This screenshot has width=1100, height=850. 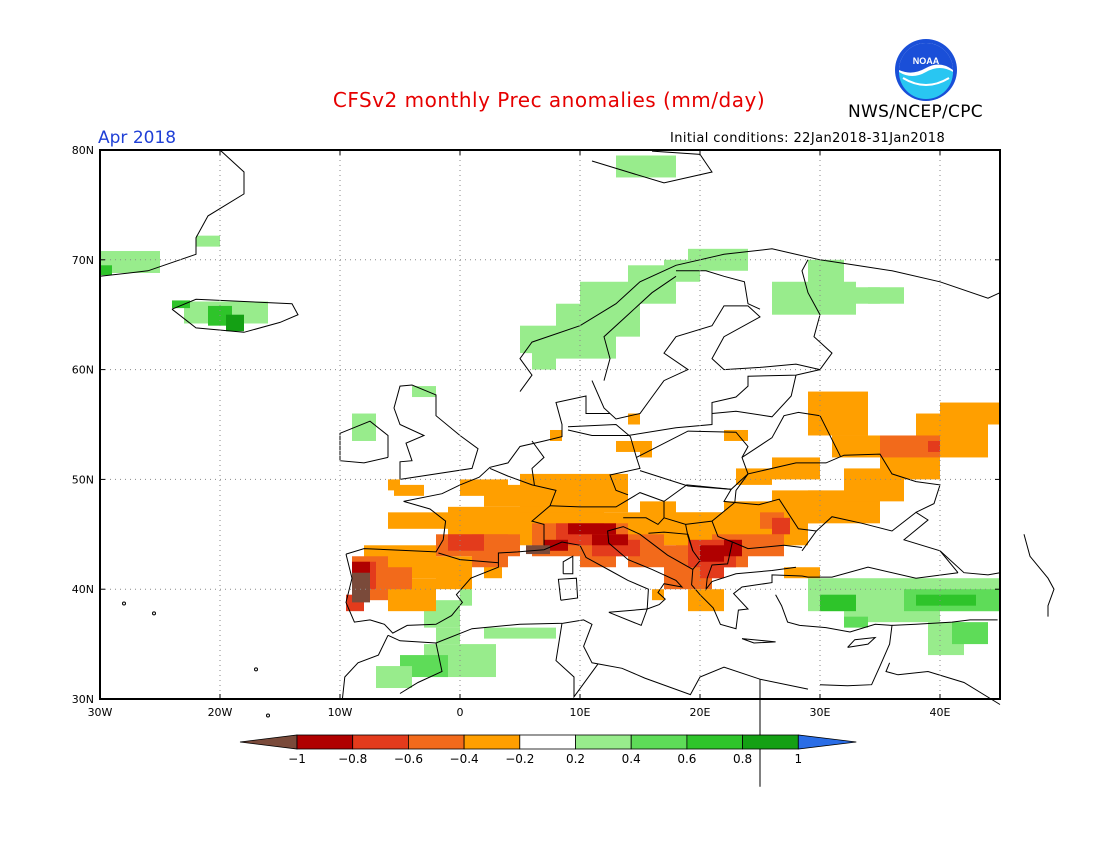 What do you see at coordinates (83, 589) in the screenshot?
I see `lat-label: 40N` at bounding box center [83, 589].